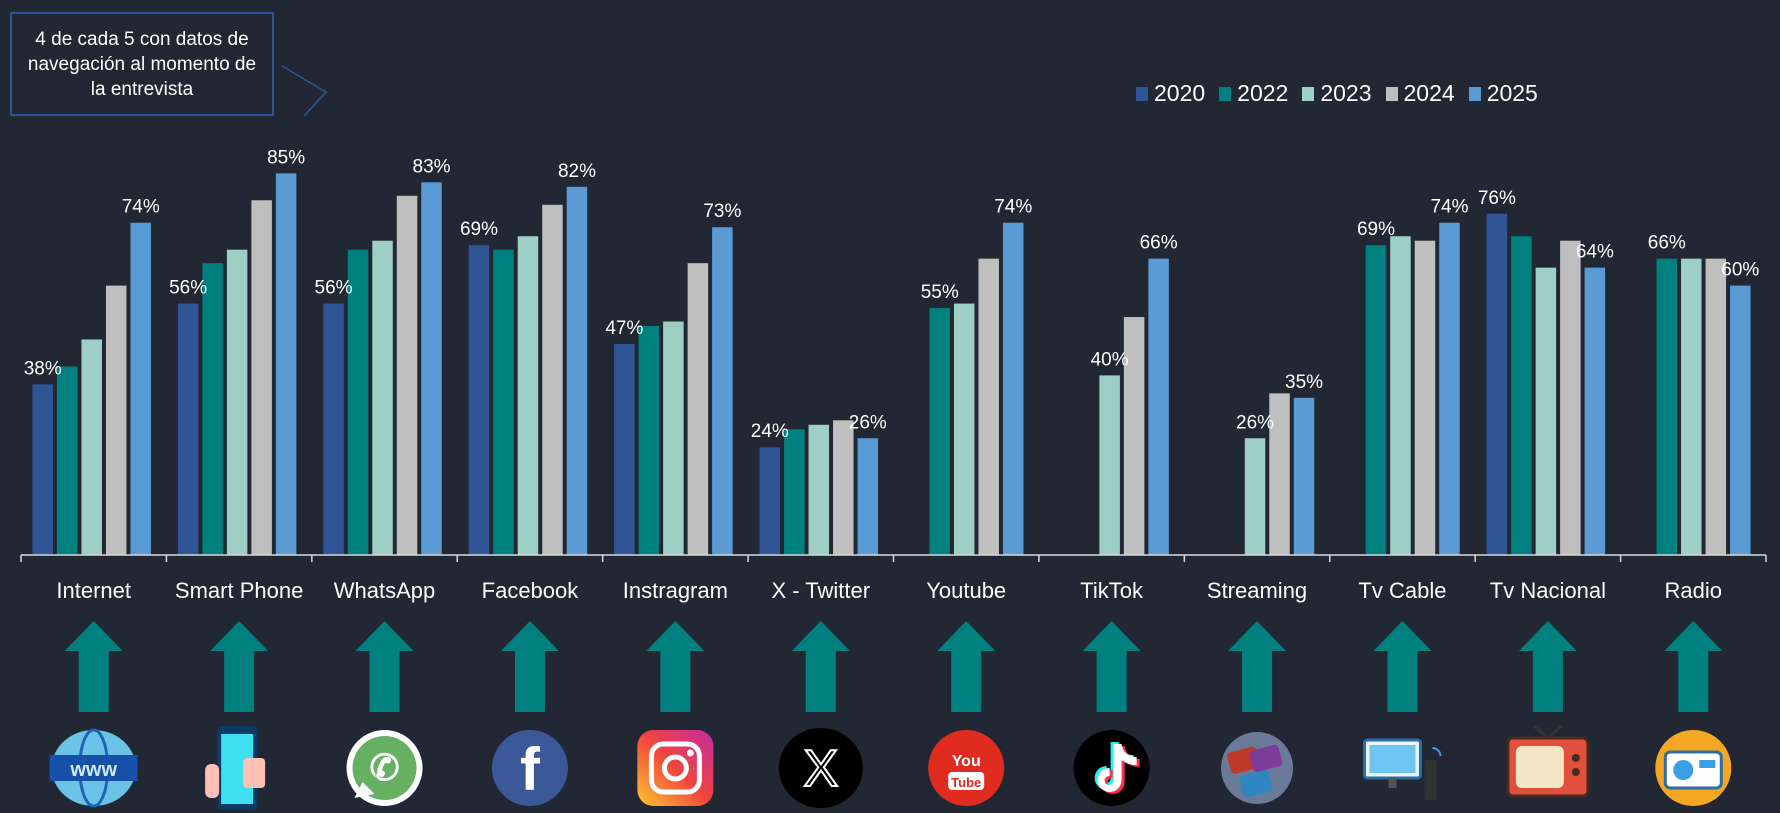 This screenshot has height=813, width=1780. I want to click on instagram-icon, so click(675, 768).